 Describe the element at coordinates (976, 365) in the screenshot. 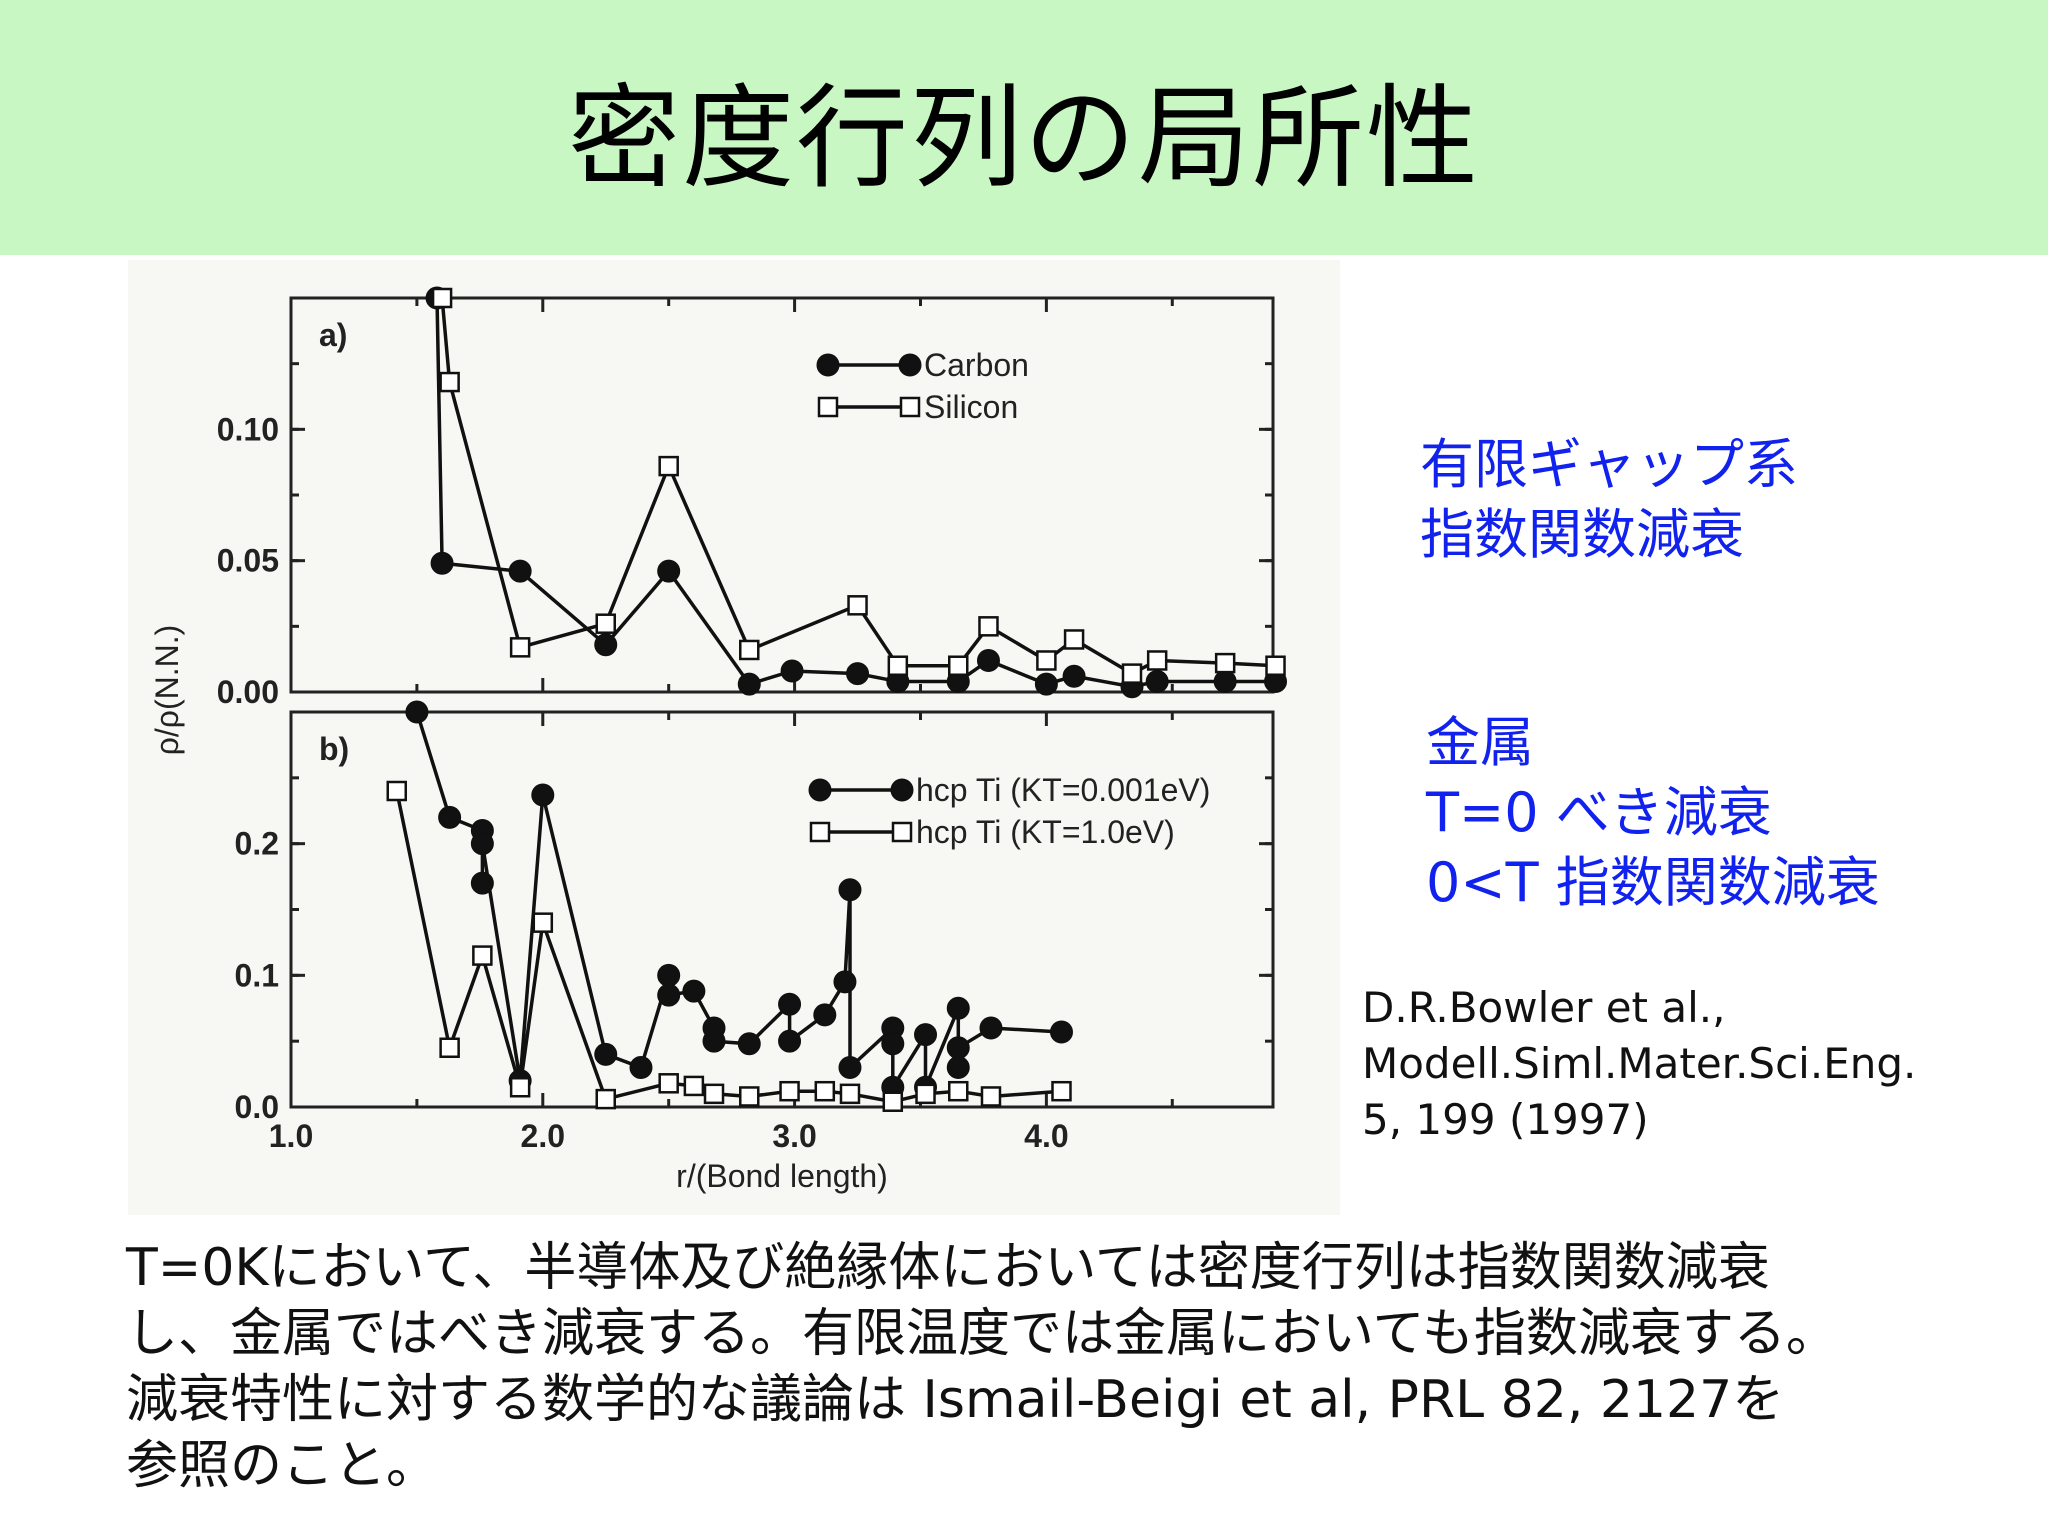

I see `legend-label: Carbon` at that location.